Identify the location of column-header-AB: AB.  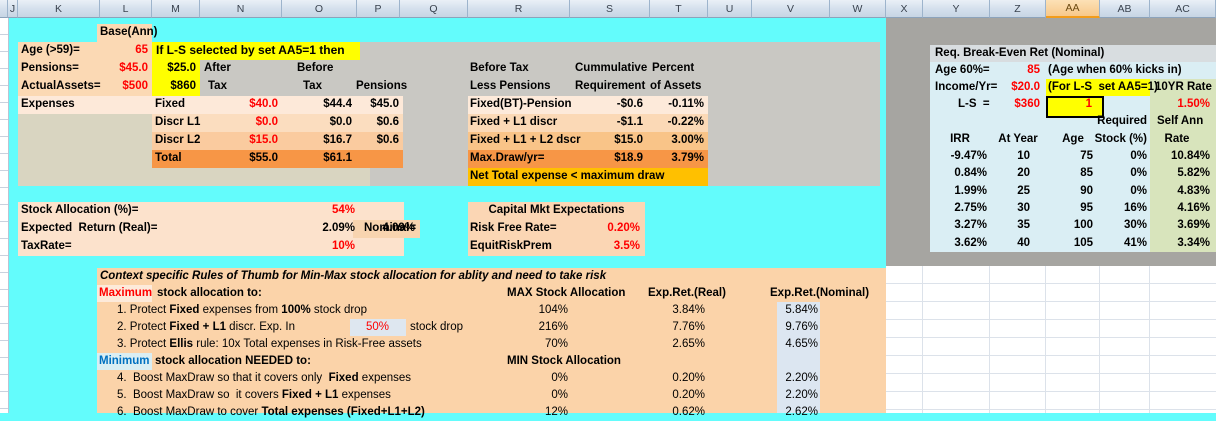
(1125, 9).